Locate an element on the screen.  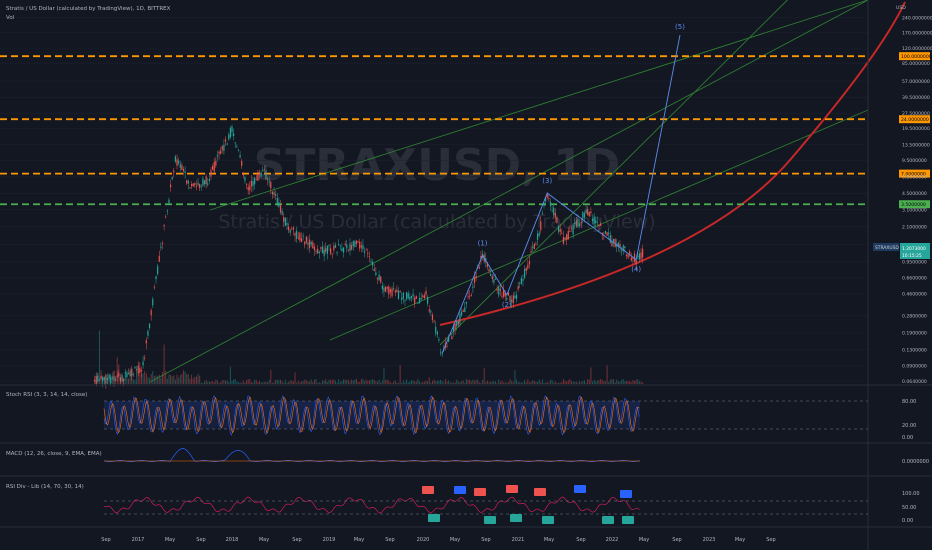
watermark-symbol: STRAXUSD, 1D is located at coordinates (437, 165).